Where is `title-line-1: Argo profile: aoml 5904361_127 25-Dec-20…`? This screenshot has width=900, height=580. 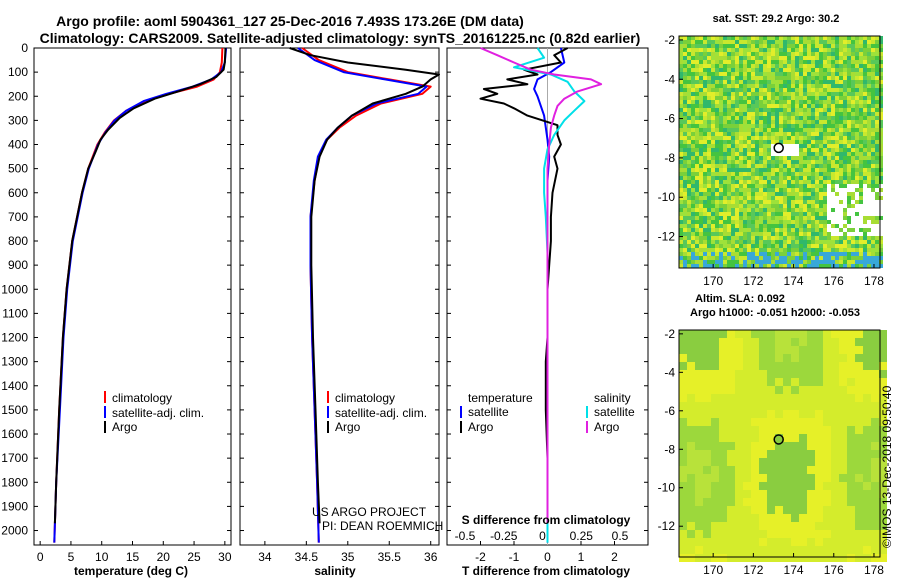
title-line-1: Argo profile: aoml 5904361_127 25-Dec-20… is located at coordinates (290, 21).